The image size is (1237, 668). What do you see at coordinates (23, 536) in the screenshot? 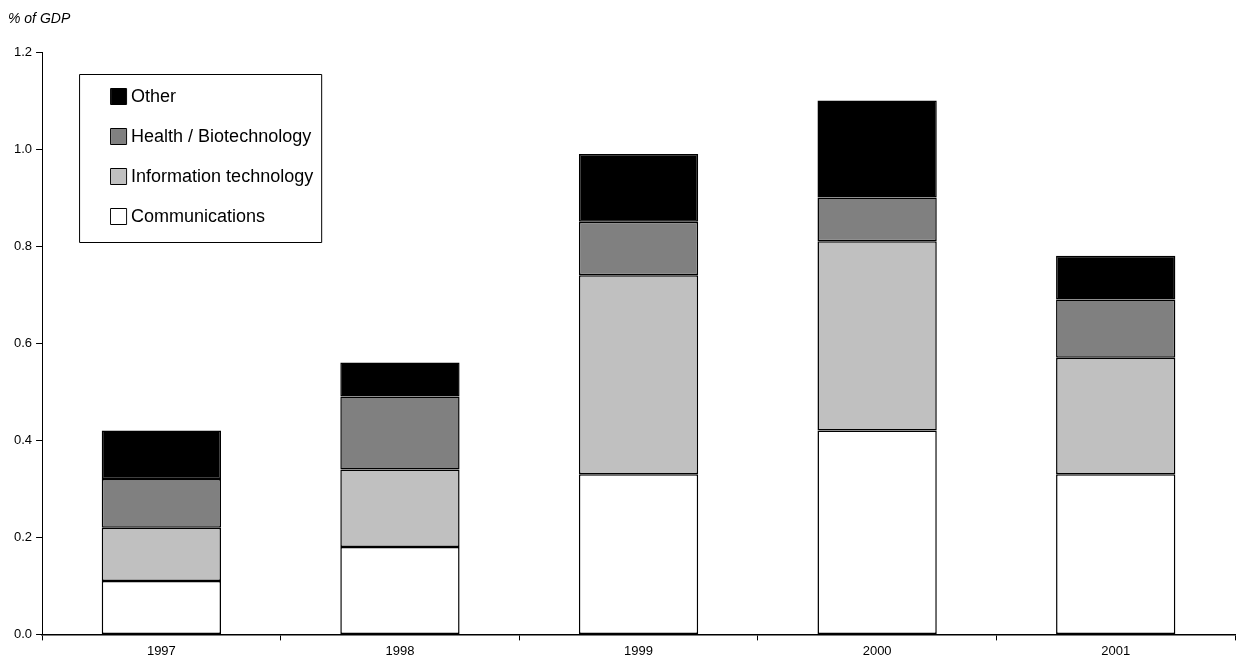
I see `y-tick-label: 0.2` at bounding box center [23, 536].